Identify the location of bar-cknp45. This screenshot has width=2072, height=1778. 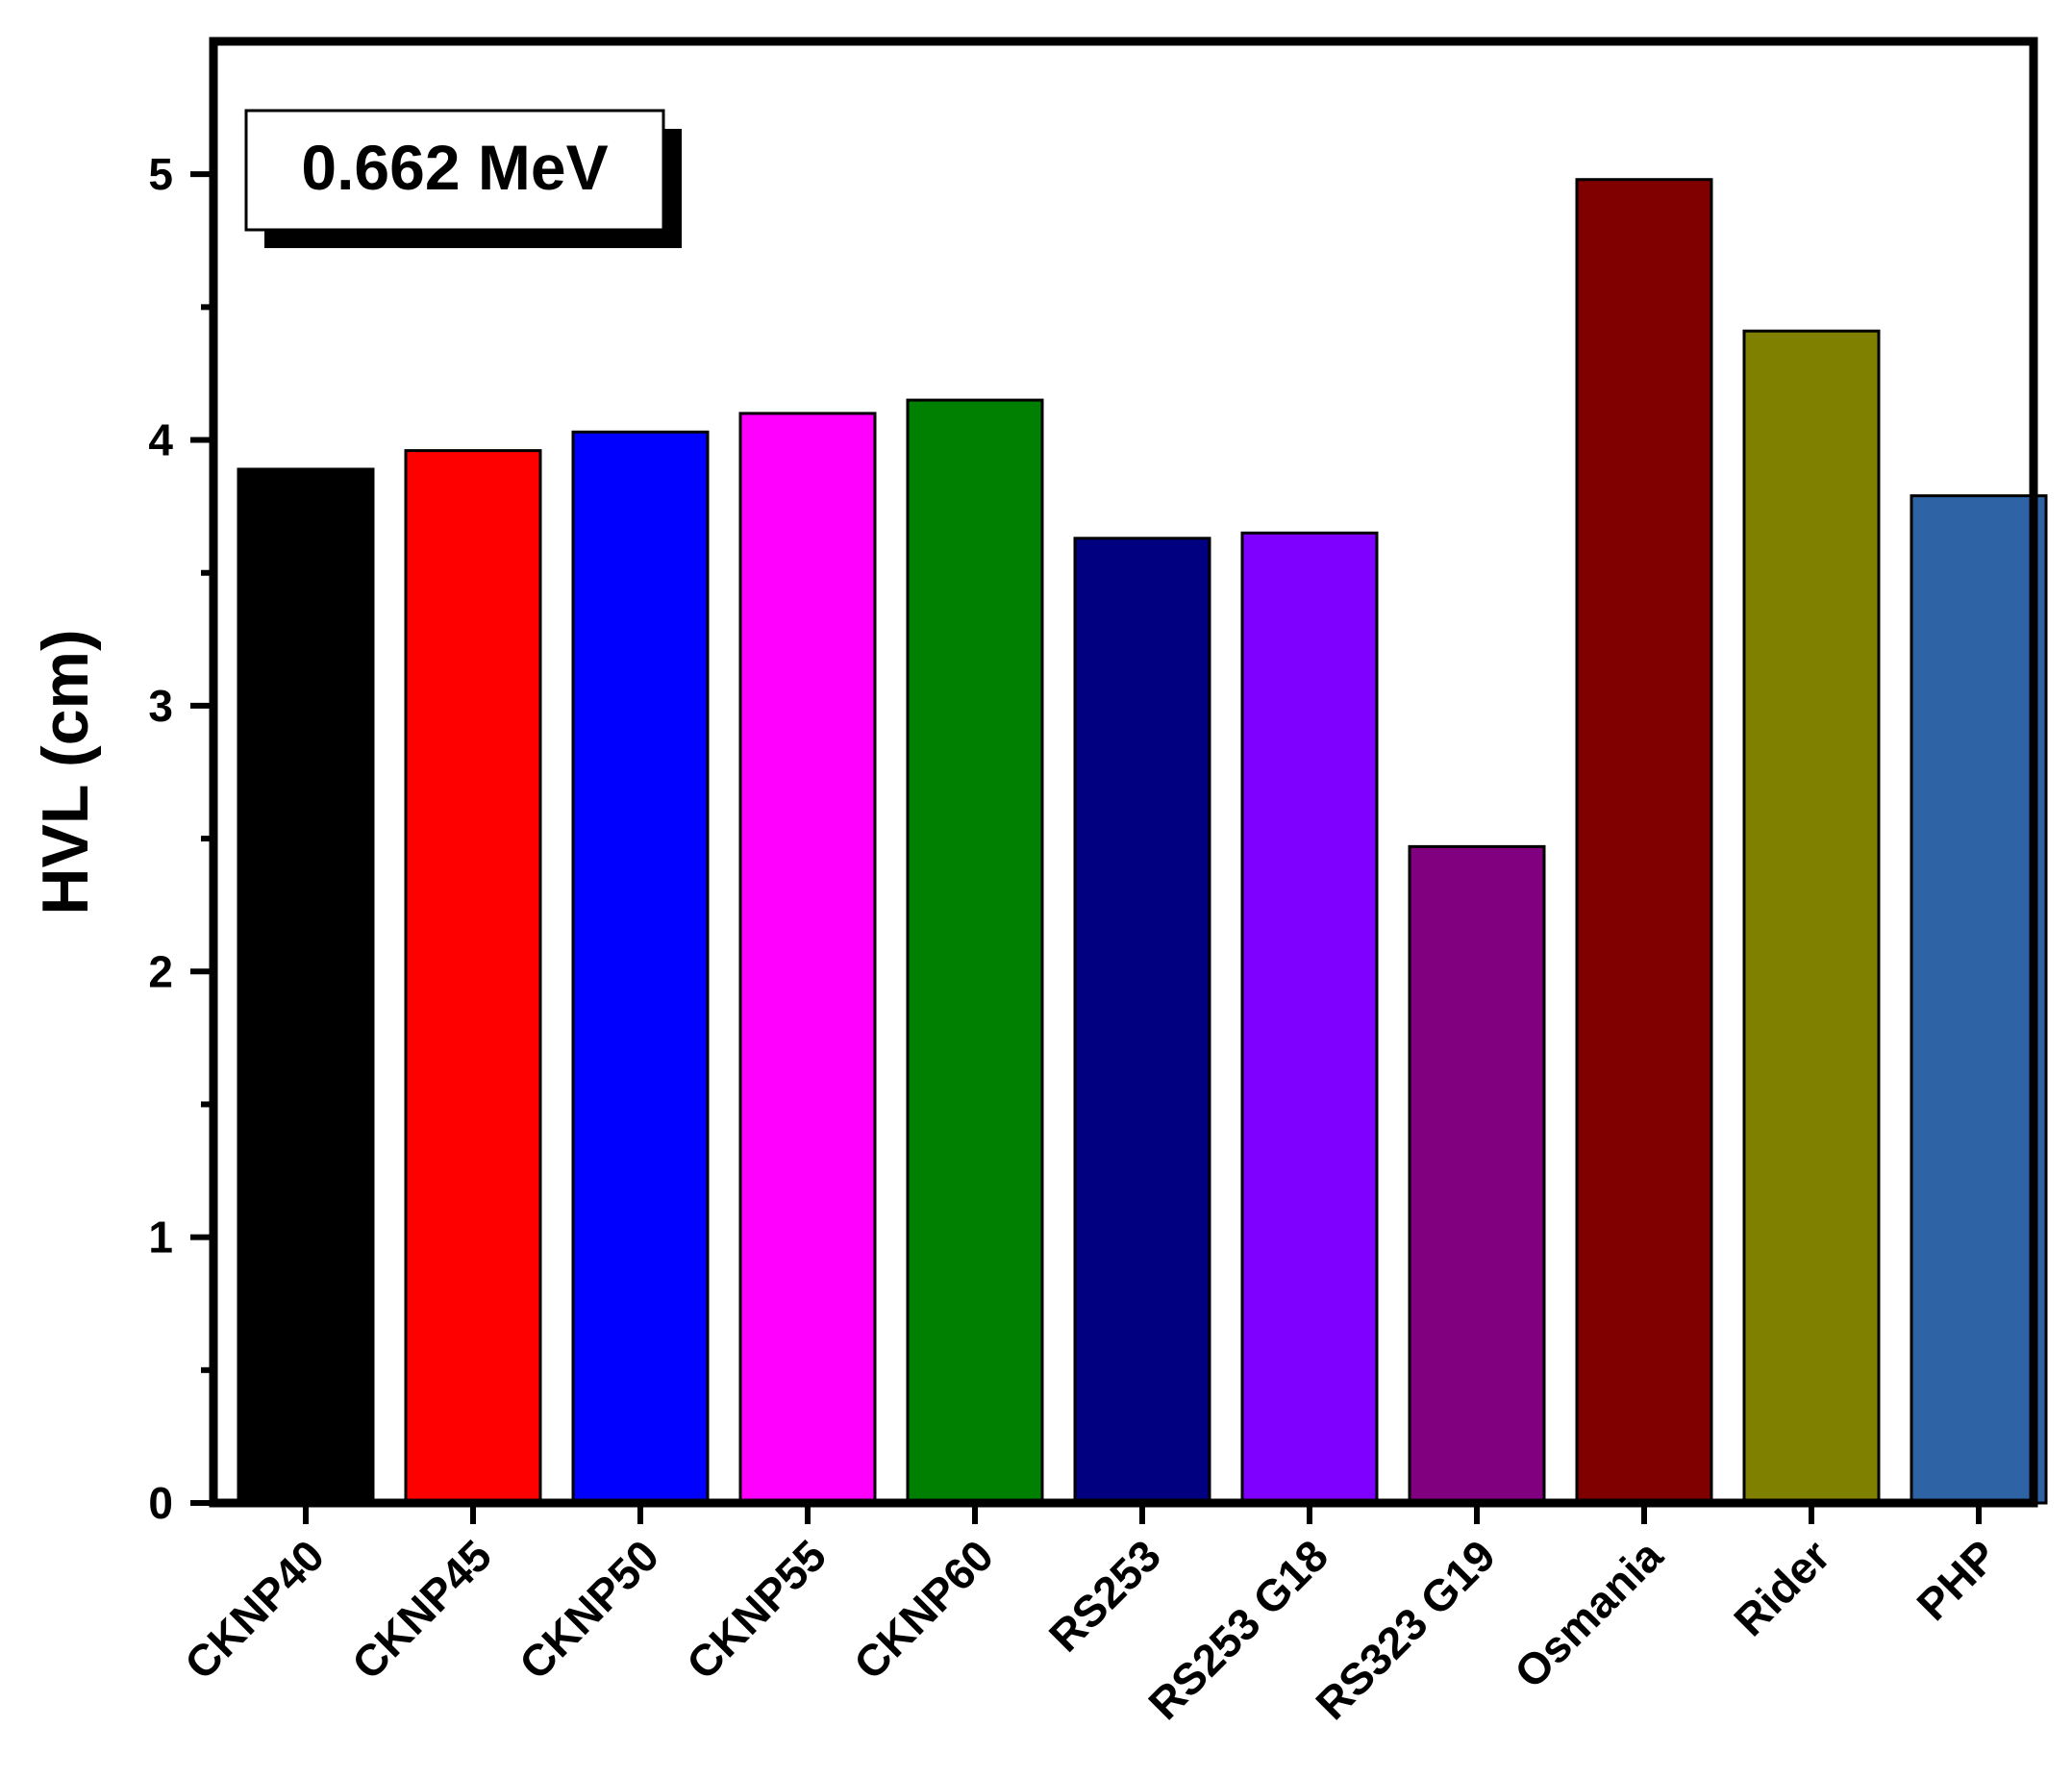
(473, 977).